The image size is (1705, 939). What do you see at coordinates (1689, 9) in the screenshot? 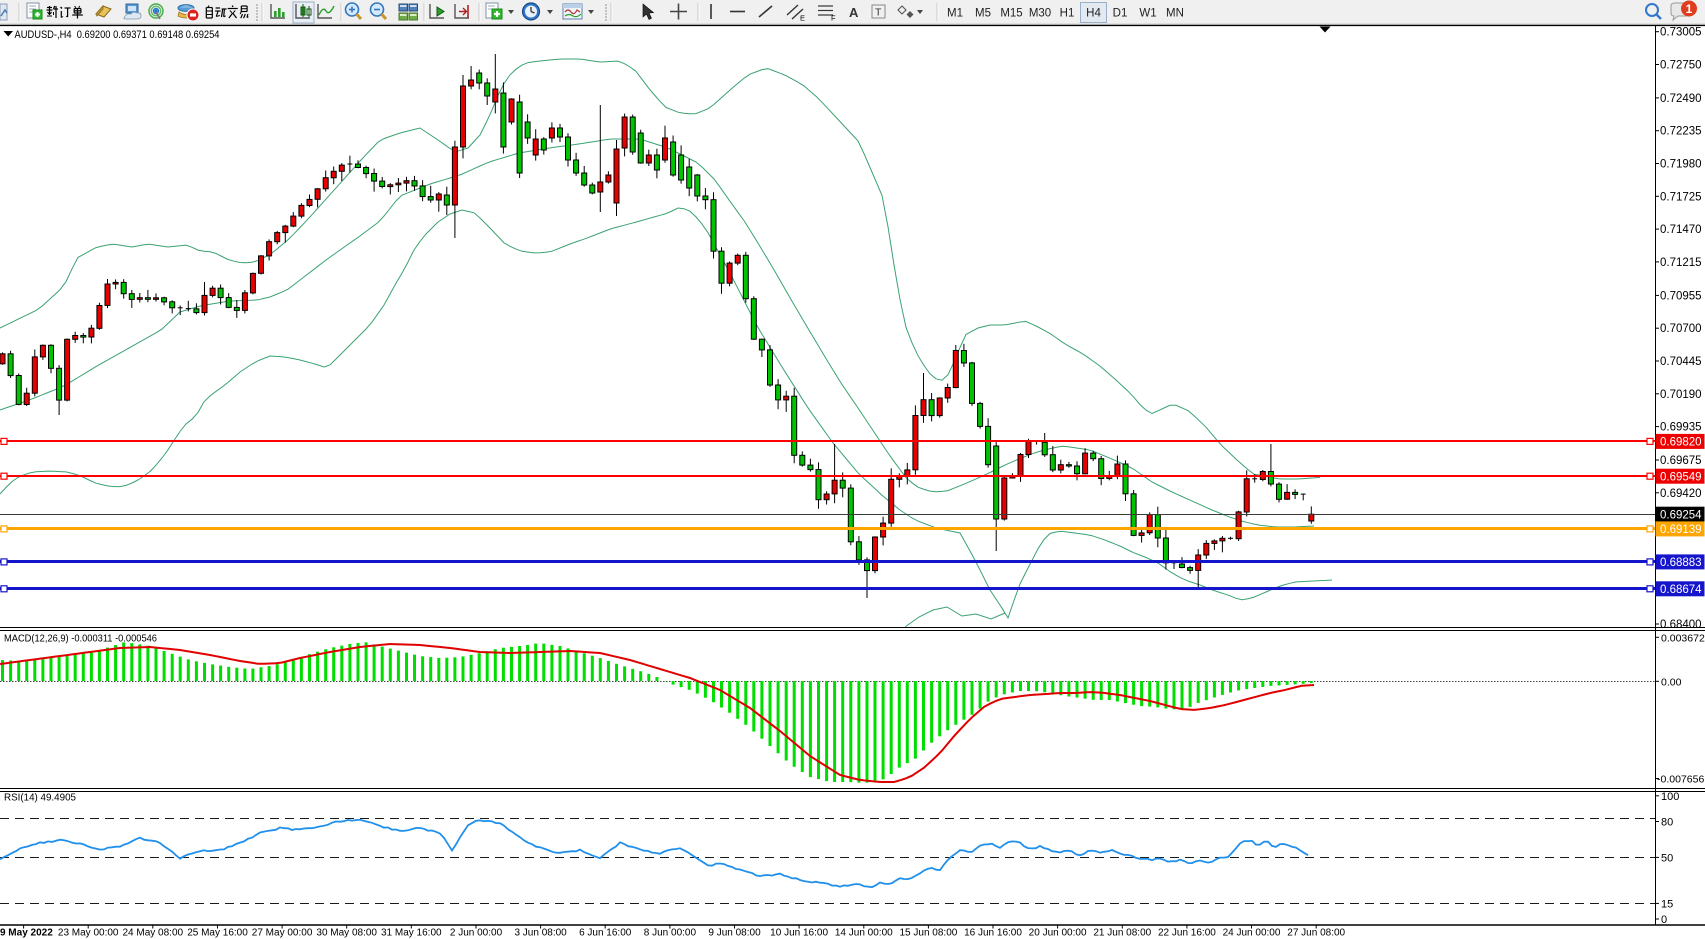
I see `svg-text: 1` at bounding box center [1689, 9].